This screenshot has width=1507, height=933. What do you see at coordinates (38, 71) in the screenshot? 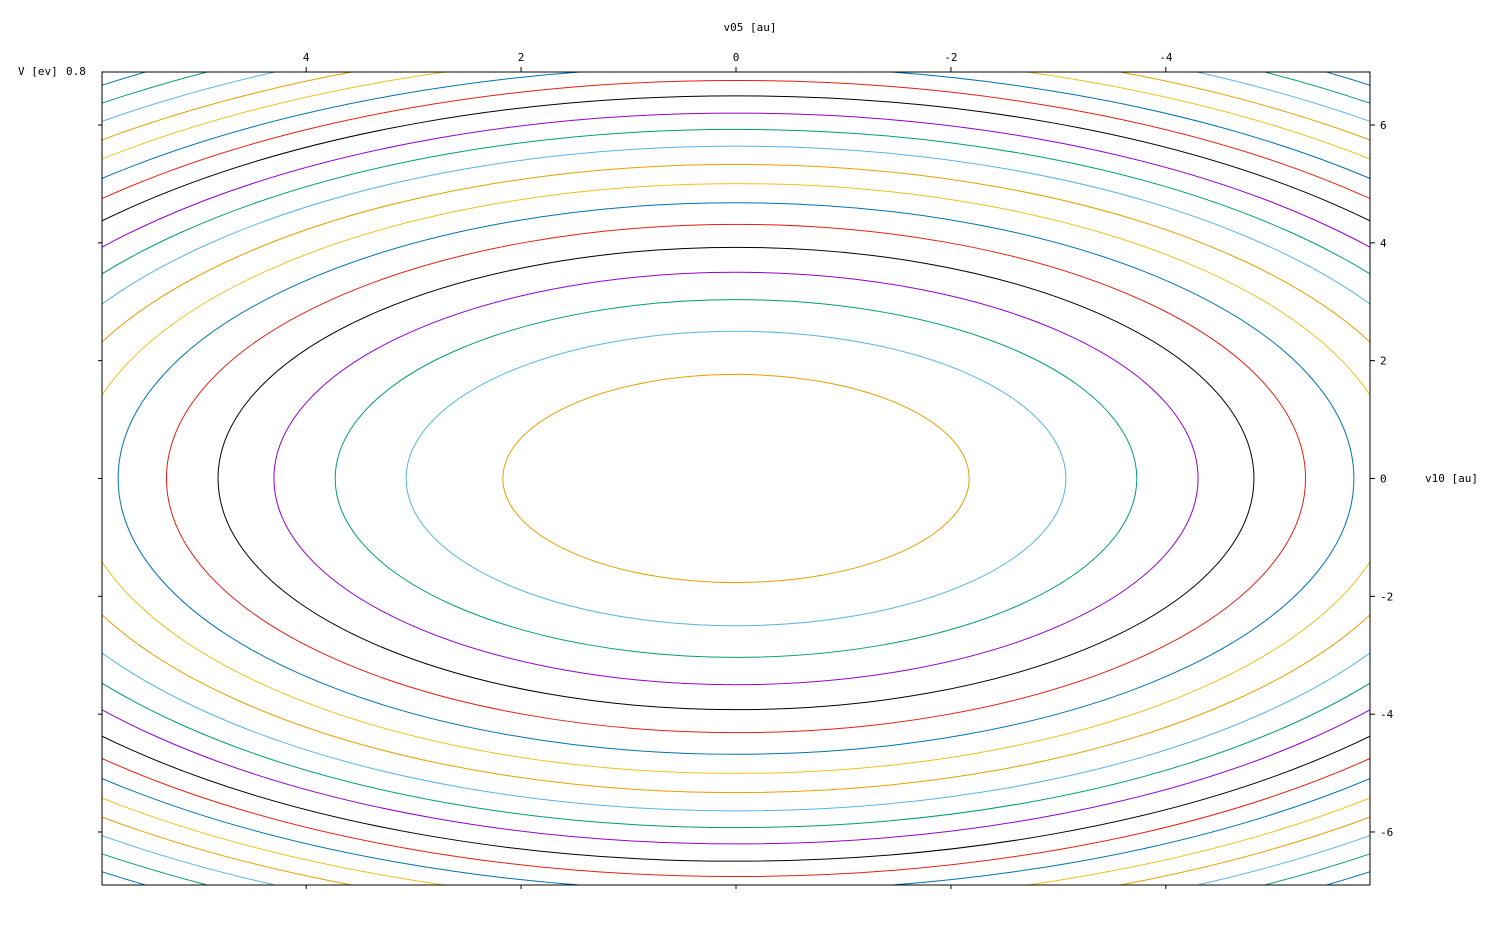
I see `colorbar-label: V [ev]` at bounding box center [38, 71].